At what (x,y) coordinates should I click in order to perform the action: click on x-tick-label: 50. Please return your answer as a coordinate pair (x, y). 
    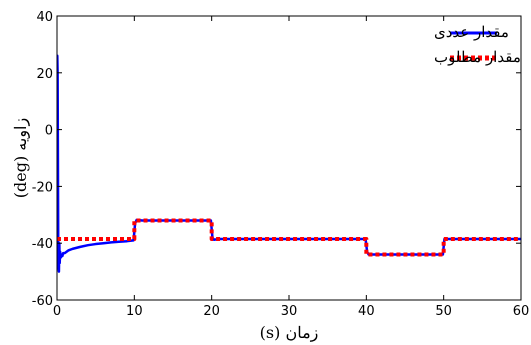
    Looking at the image, I should click on (443, 311).